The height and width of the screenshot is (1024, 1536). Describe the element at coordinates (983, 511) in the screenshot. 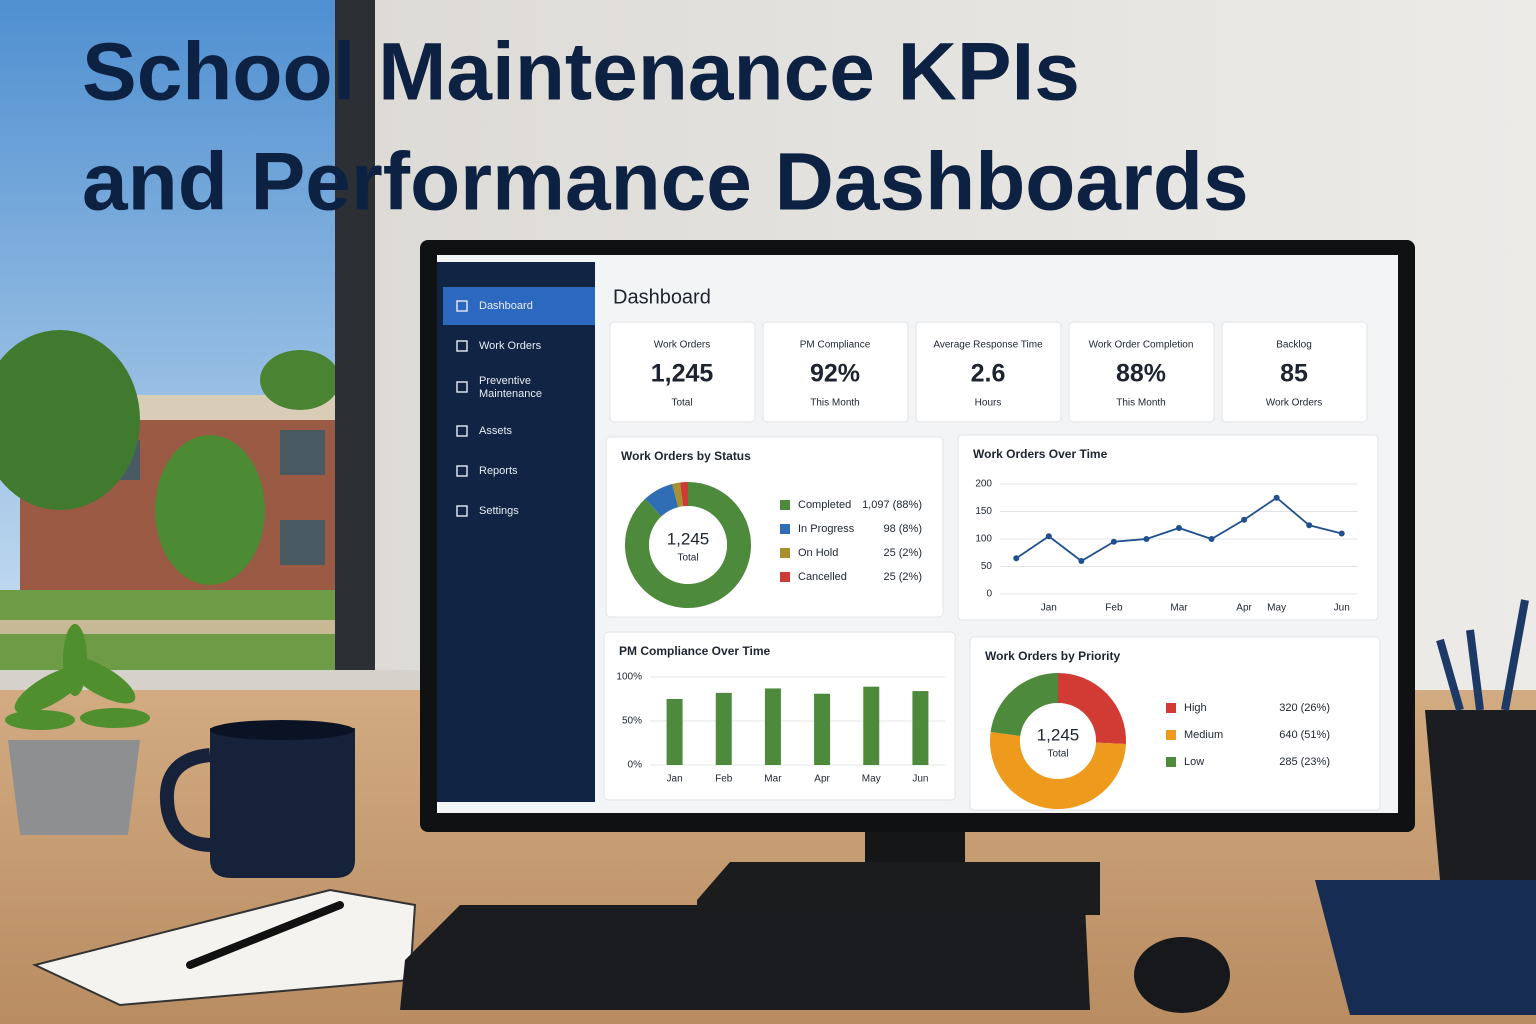

I see `y-tick-label: 150` at that location.